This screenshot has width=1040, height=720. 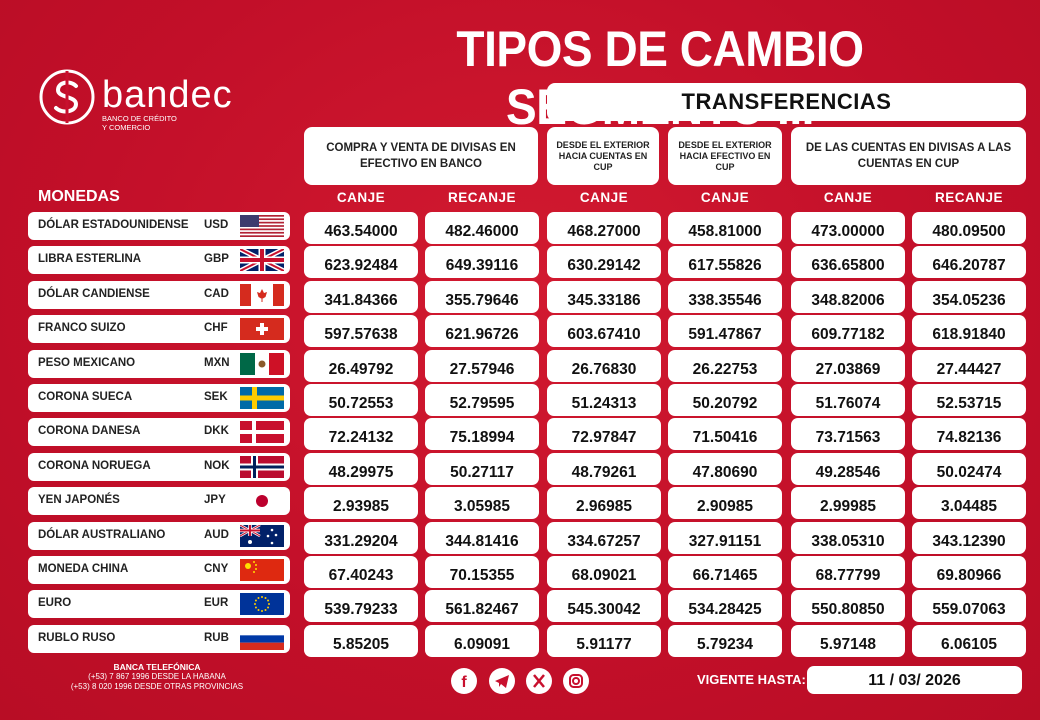 I want to click on mexico-flag, so click(x=262, y=363).